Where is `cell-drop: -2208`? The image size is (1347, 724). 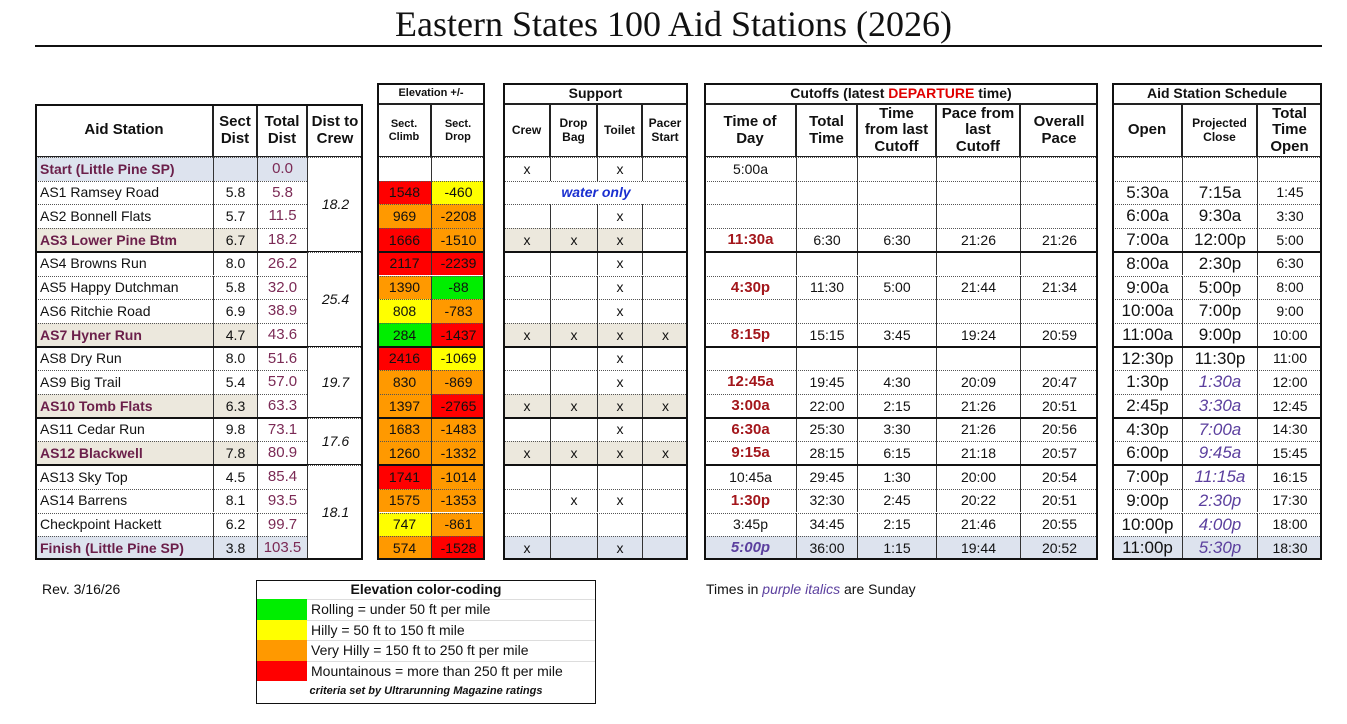 cell-drop: -2208 is located at coordinates (458, 216).